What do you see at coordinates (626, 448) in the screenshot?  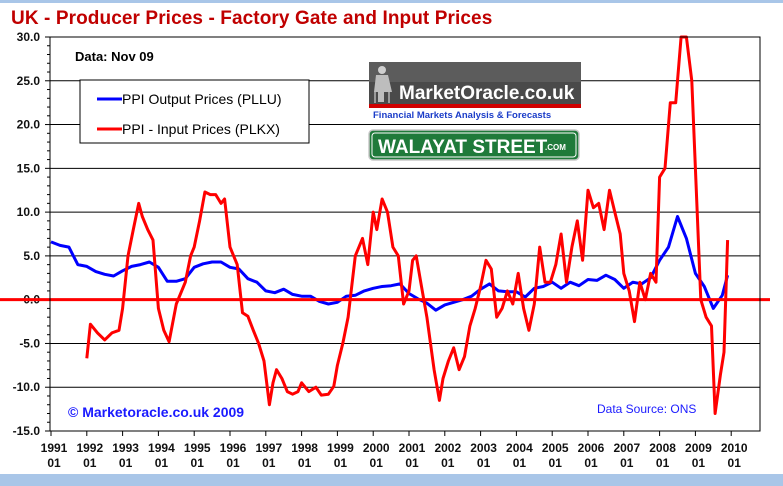 I see `x-tick-label-year: 2007` at bounding box center [626, 448].